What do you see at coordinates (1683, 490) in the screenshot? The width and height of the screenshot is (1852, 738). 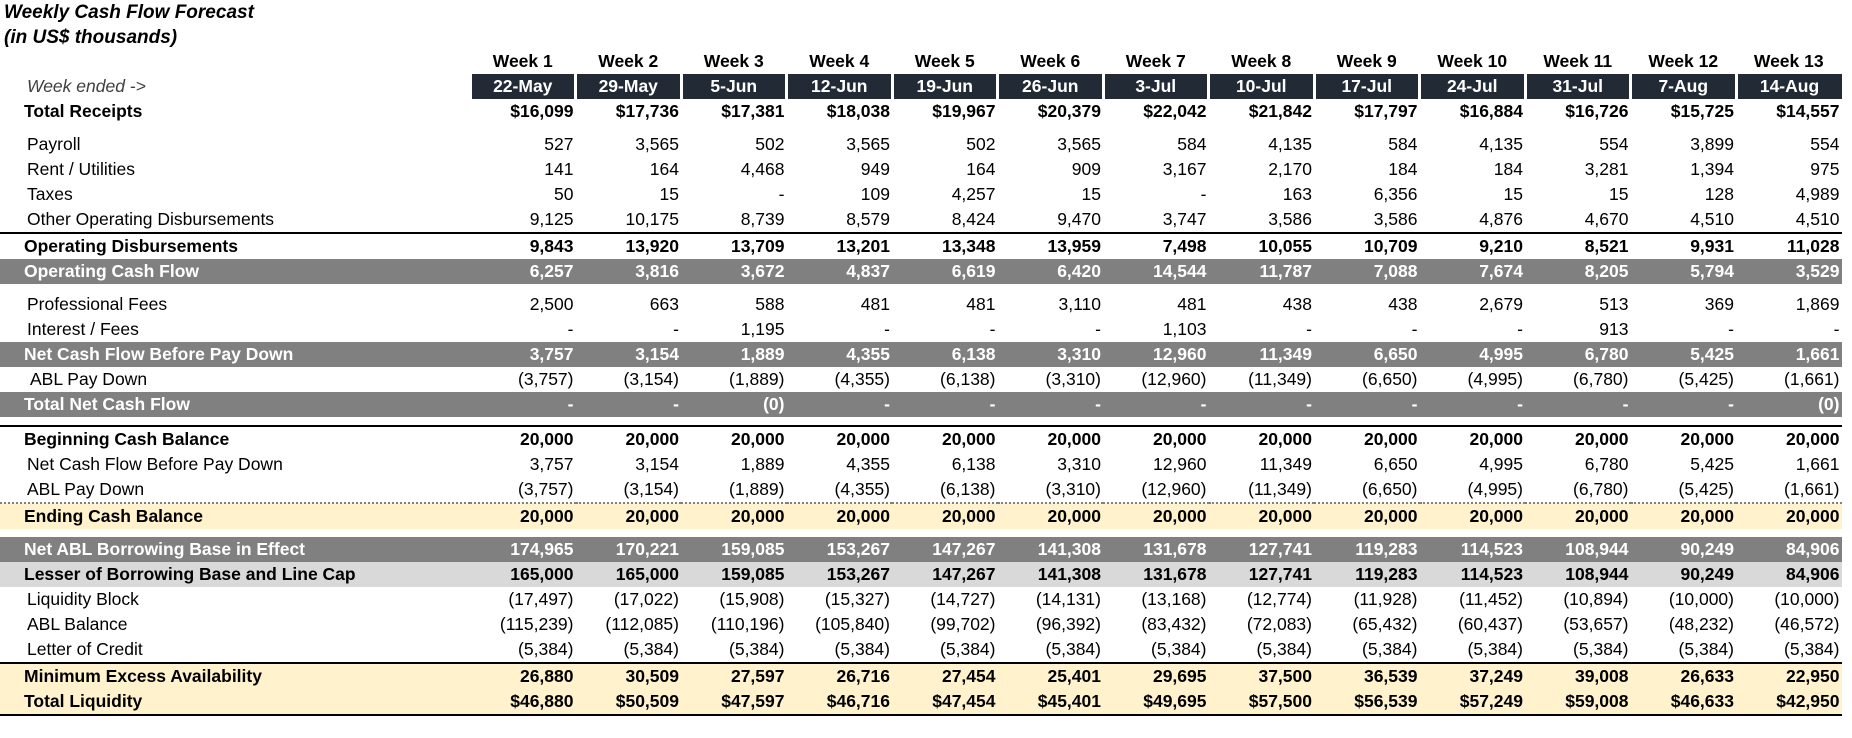 I see `value-cell: (5,425)` at bounding box center [1683, 490].